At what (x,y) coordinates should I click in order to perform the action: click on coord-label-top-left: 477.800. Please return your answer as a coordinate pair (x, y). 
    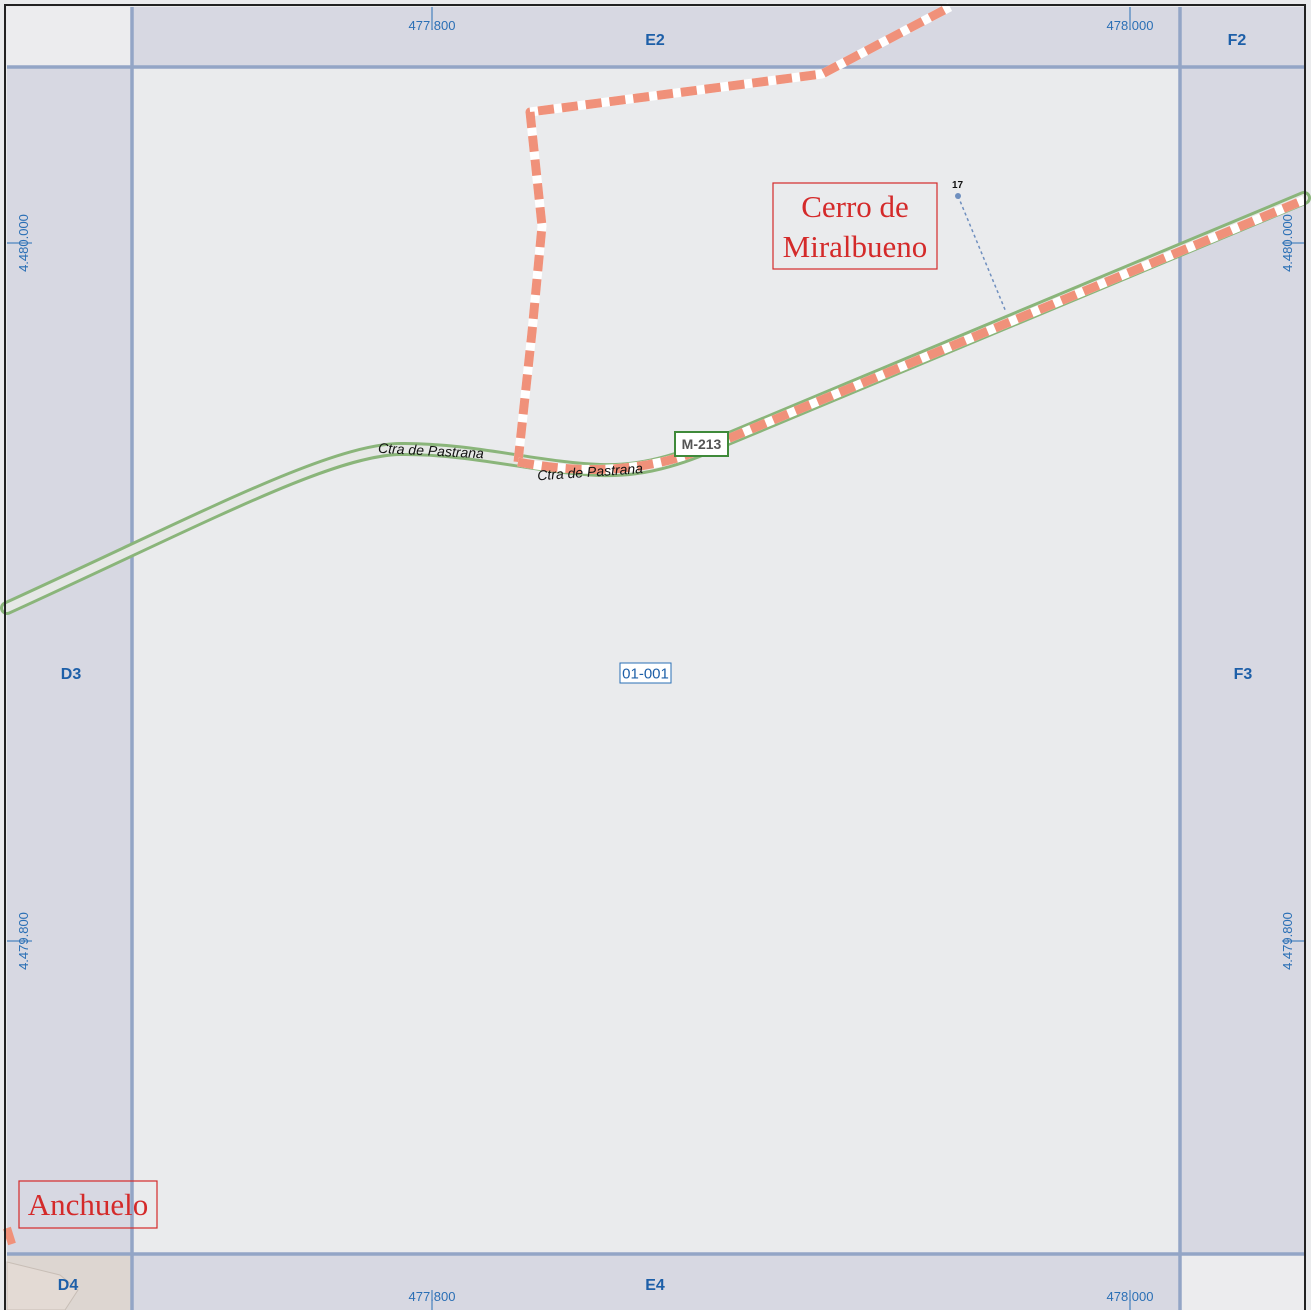
    Looking at the image, I should click on (432, 25).